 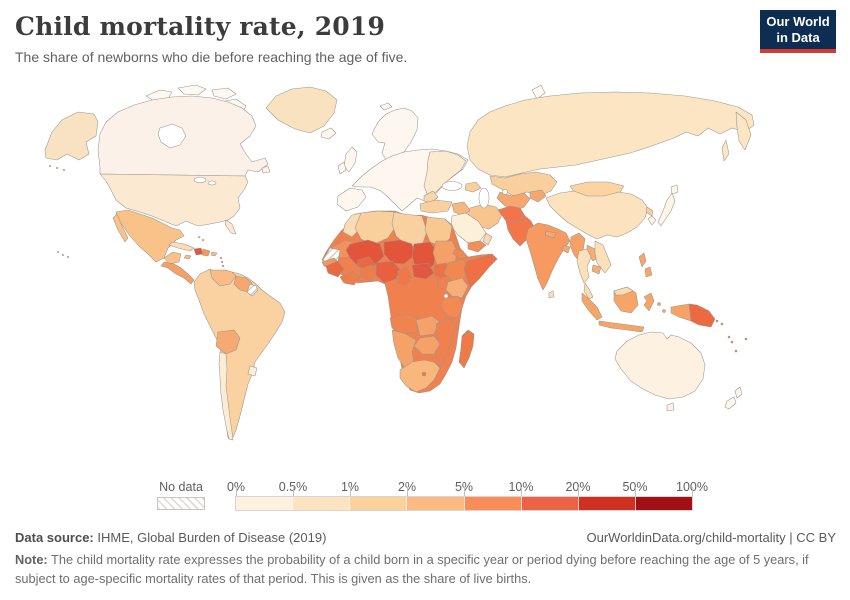 What do you see at coordinates (365, 254) in the screenshot?
I see `country-mali` at bounding box center [365, 254].